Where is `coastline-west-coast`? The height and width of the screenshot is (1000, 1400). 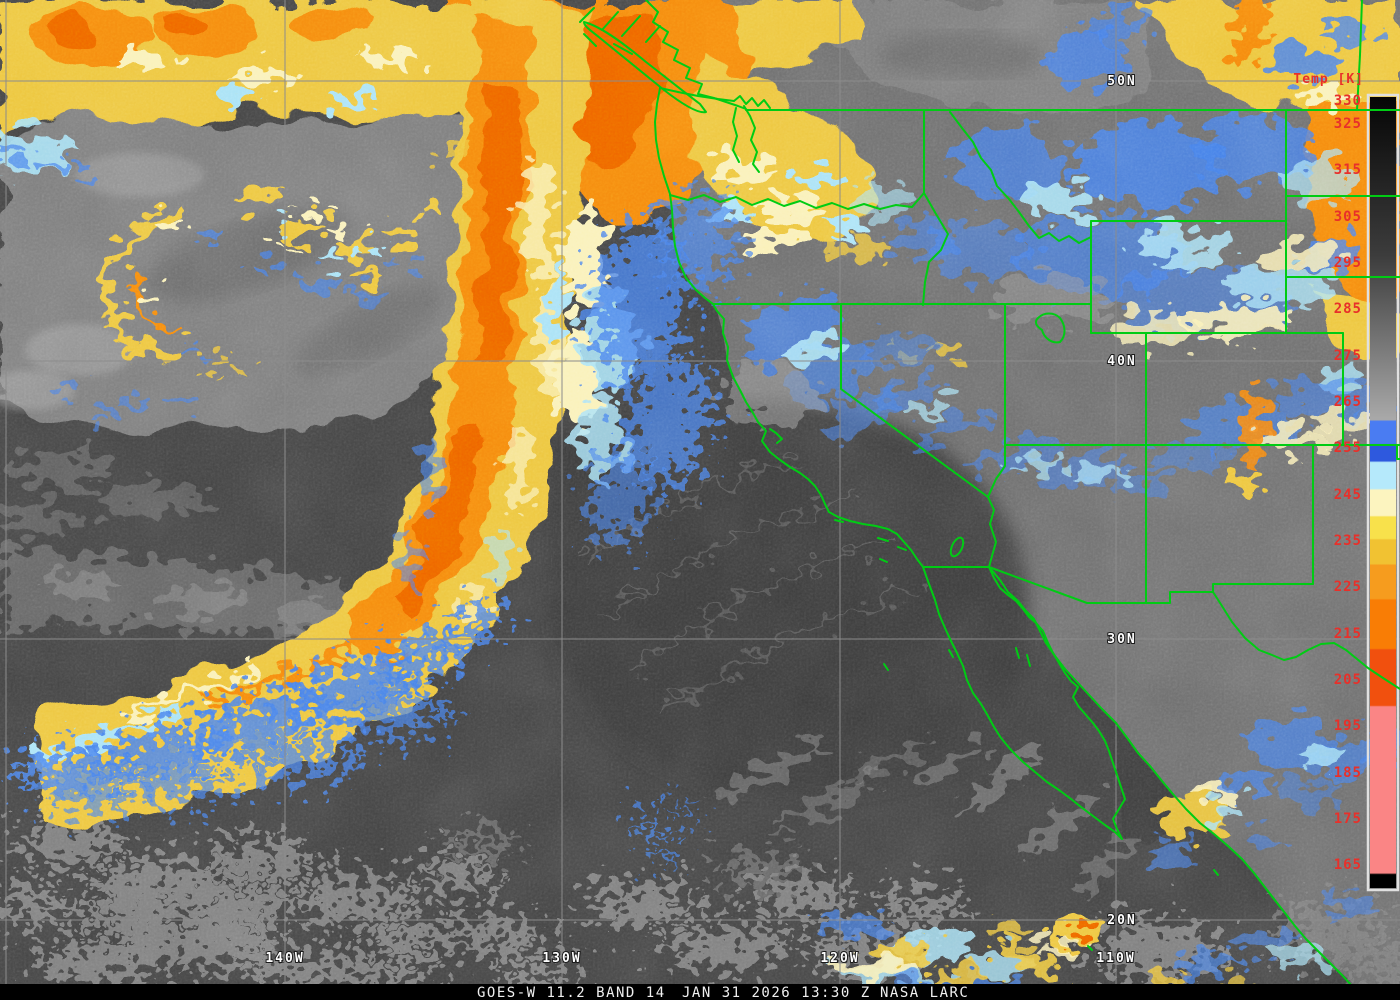
coastline-west-coast is located at coordinates (789, 327).